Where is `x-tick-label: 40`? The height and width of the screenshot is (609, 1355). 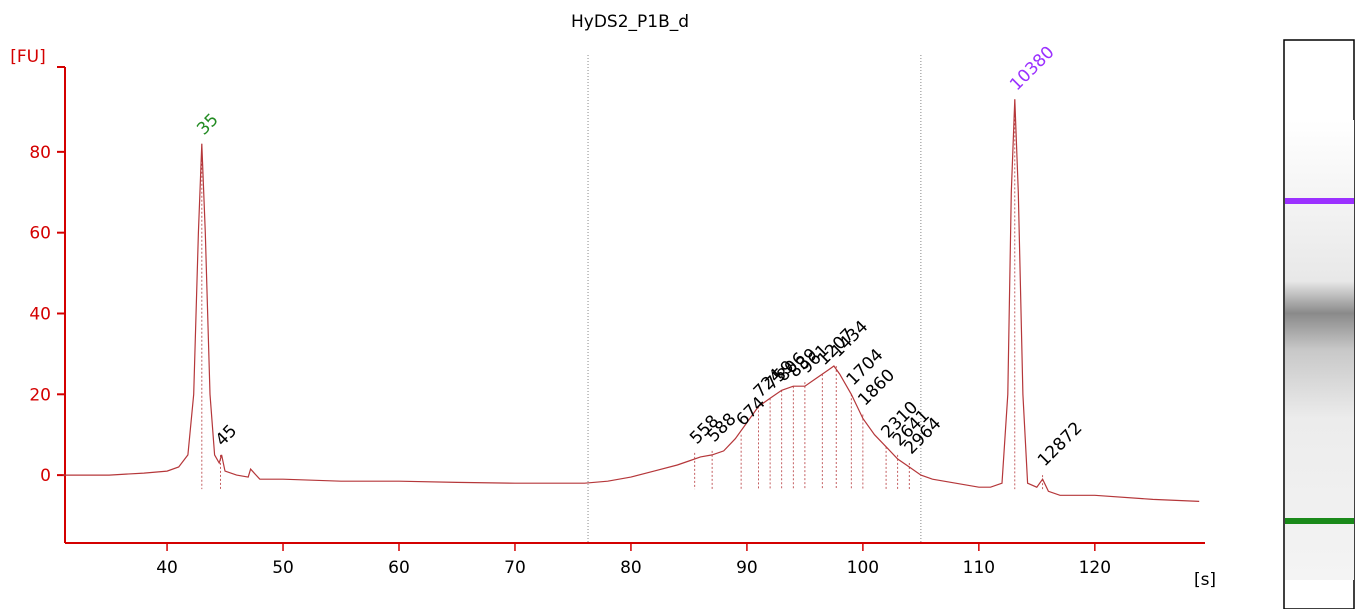
x-tick-label: 40 is located at coordinates (167, 568).